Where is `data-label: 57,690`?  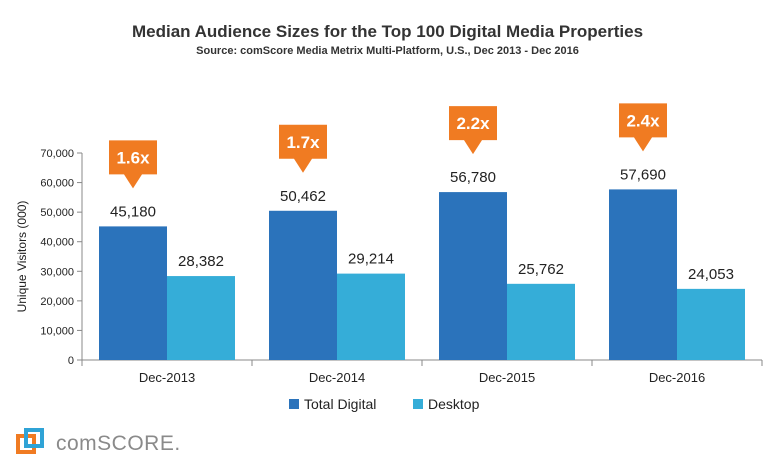
data-label: 57,690 is located at coordinates (643, 174).